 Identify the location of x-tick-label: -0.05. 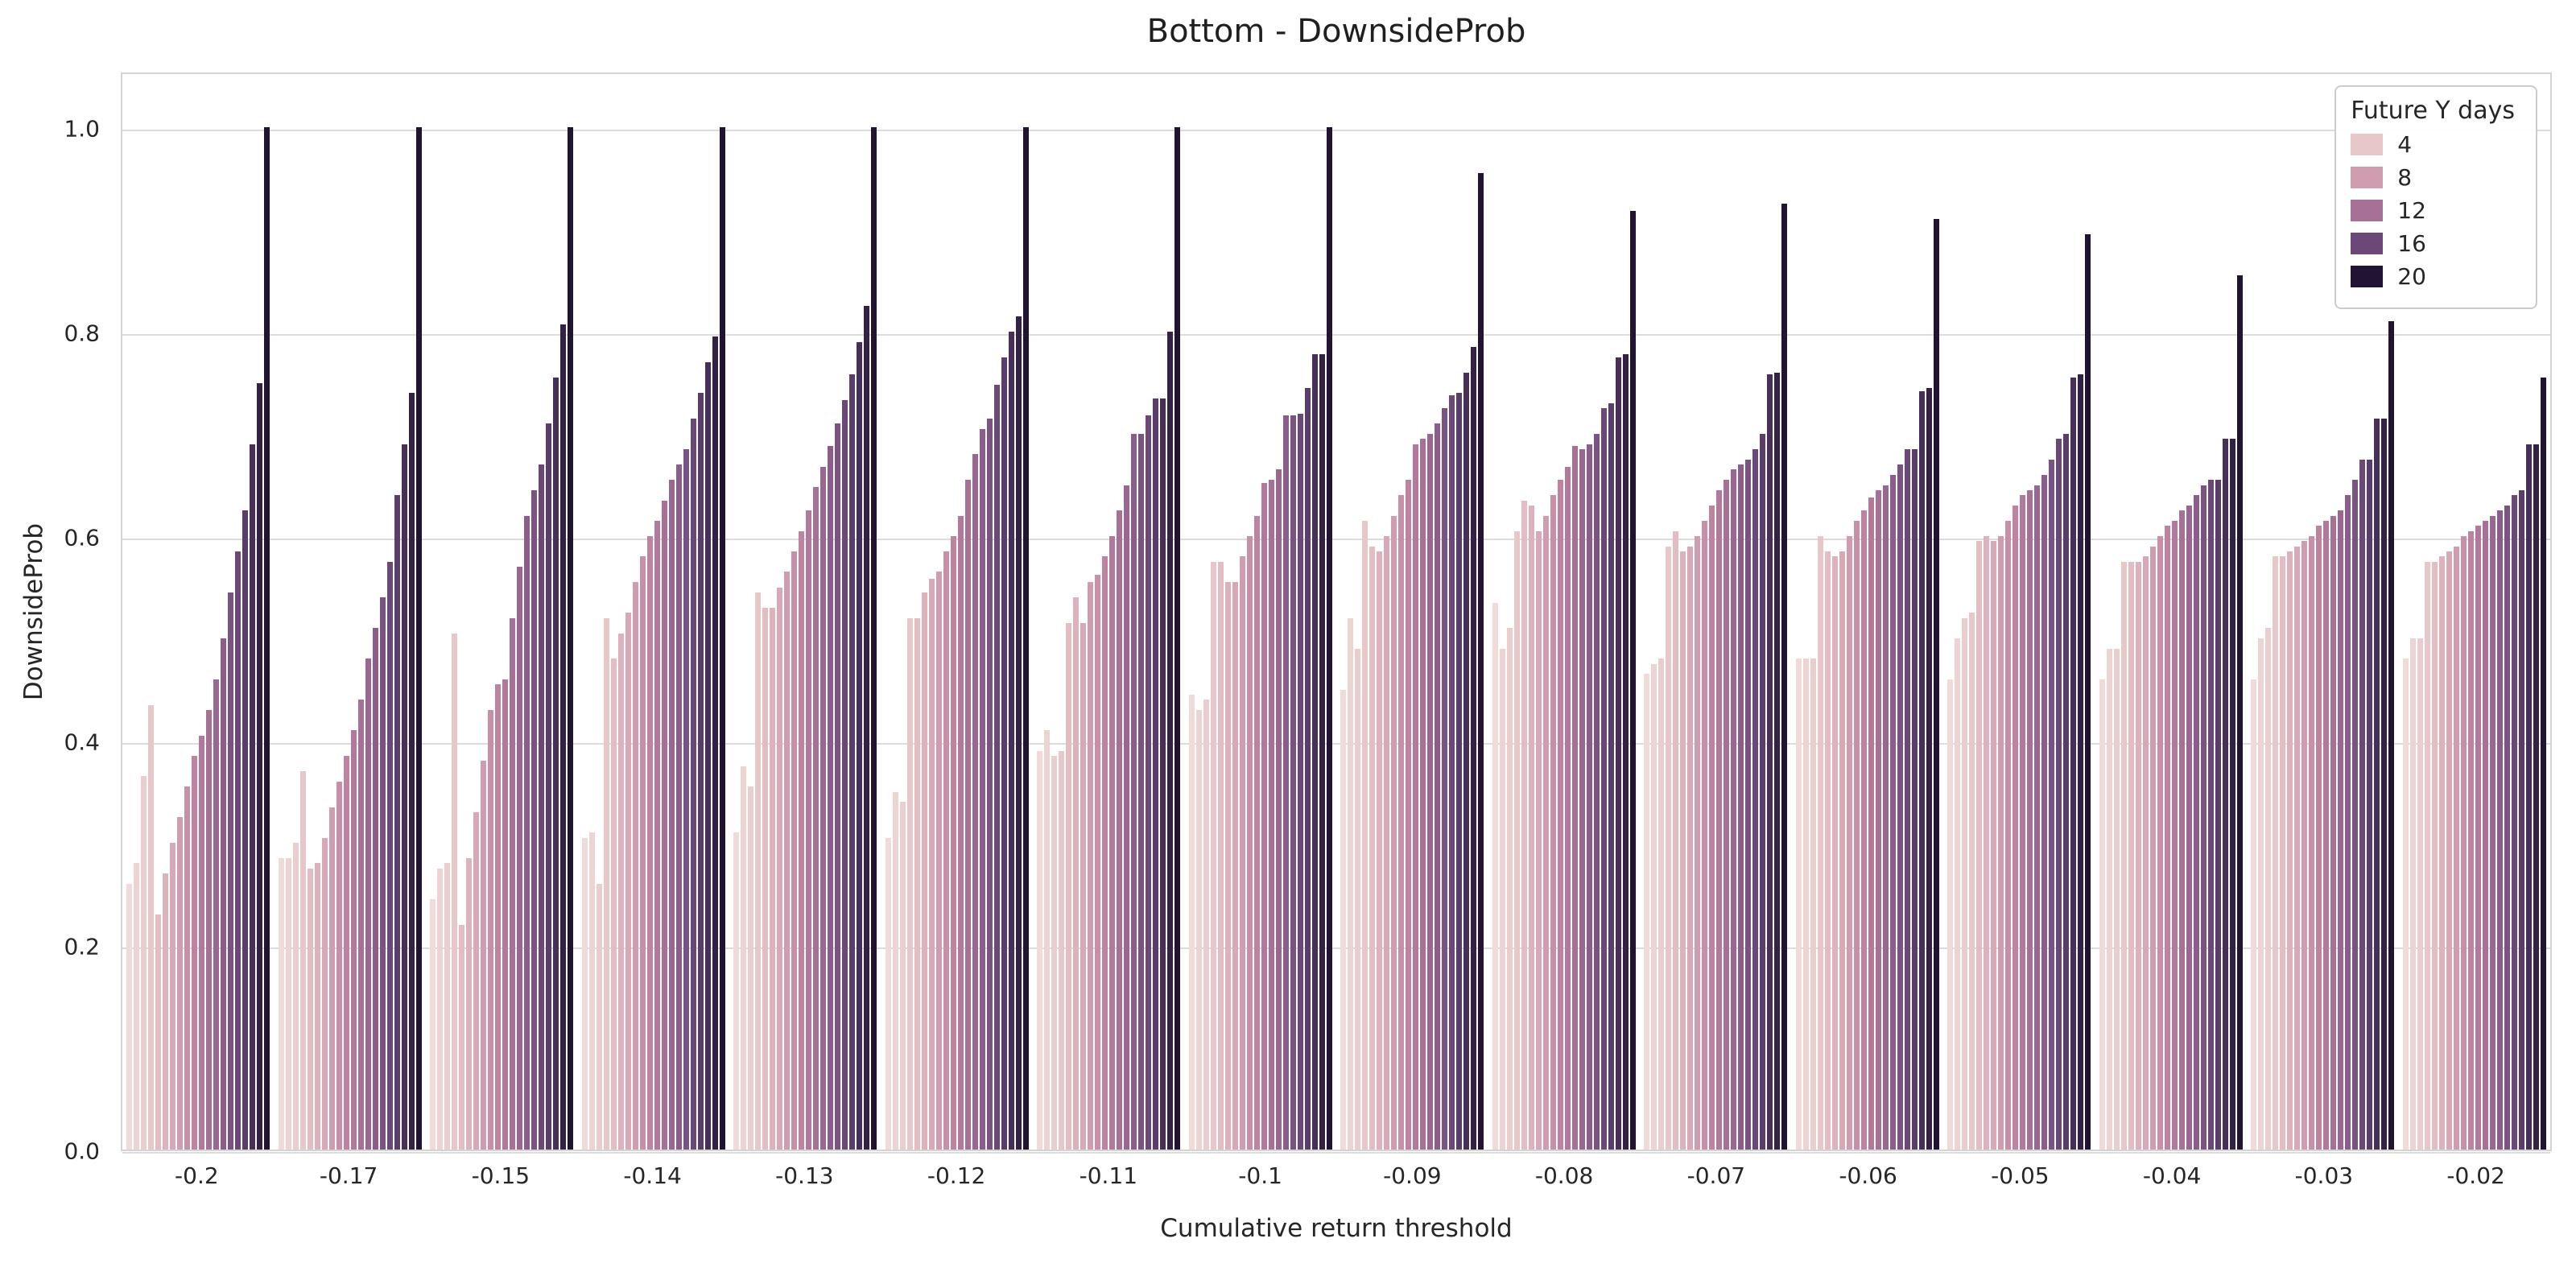
(2020, 1175).